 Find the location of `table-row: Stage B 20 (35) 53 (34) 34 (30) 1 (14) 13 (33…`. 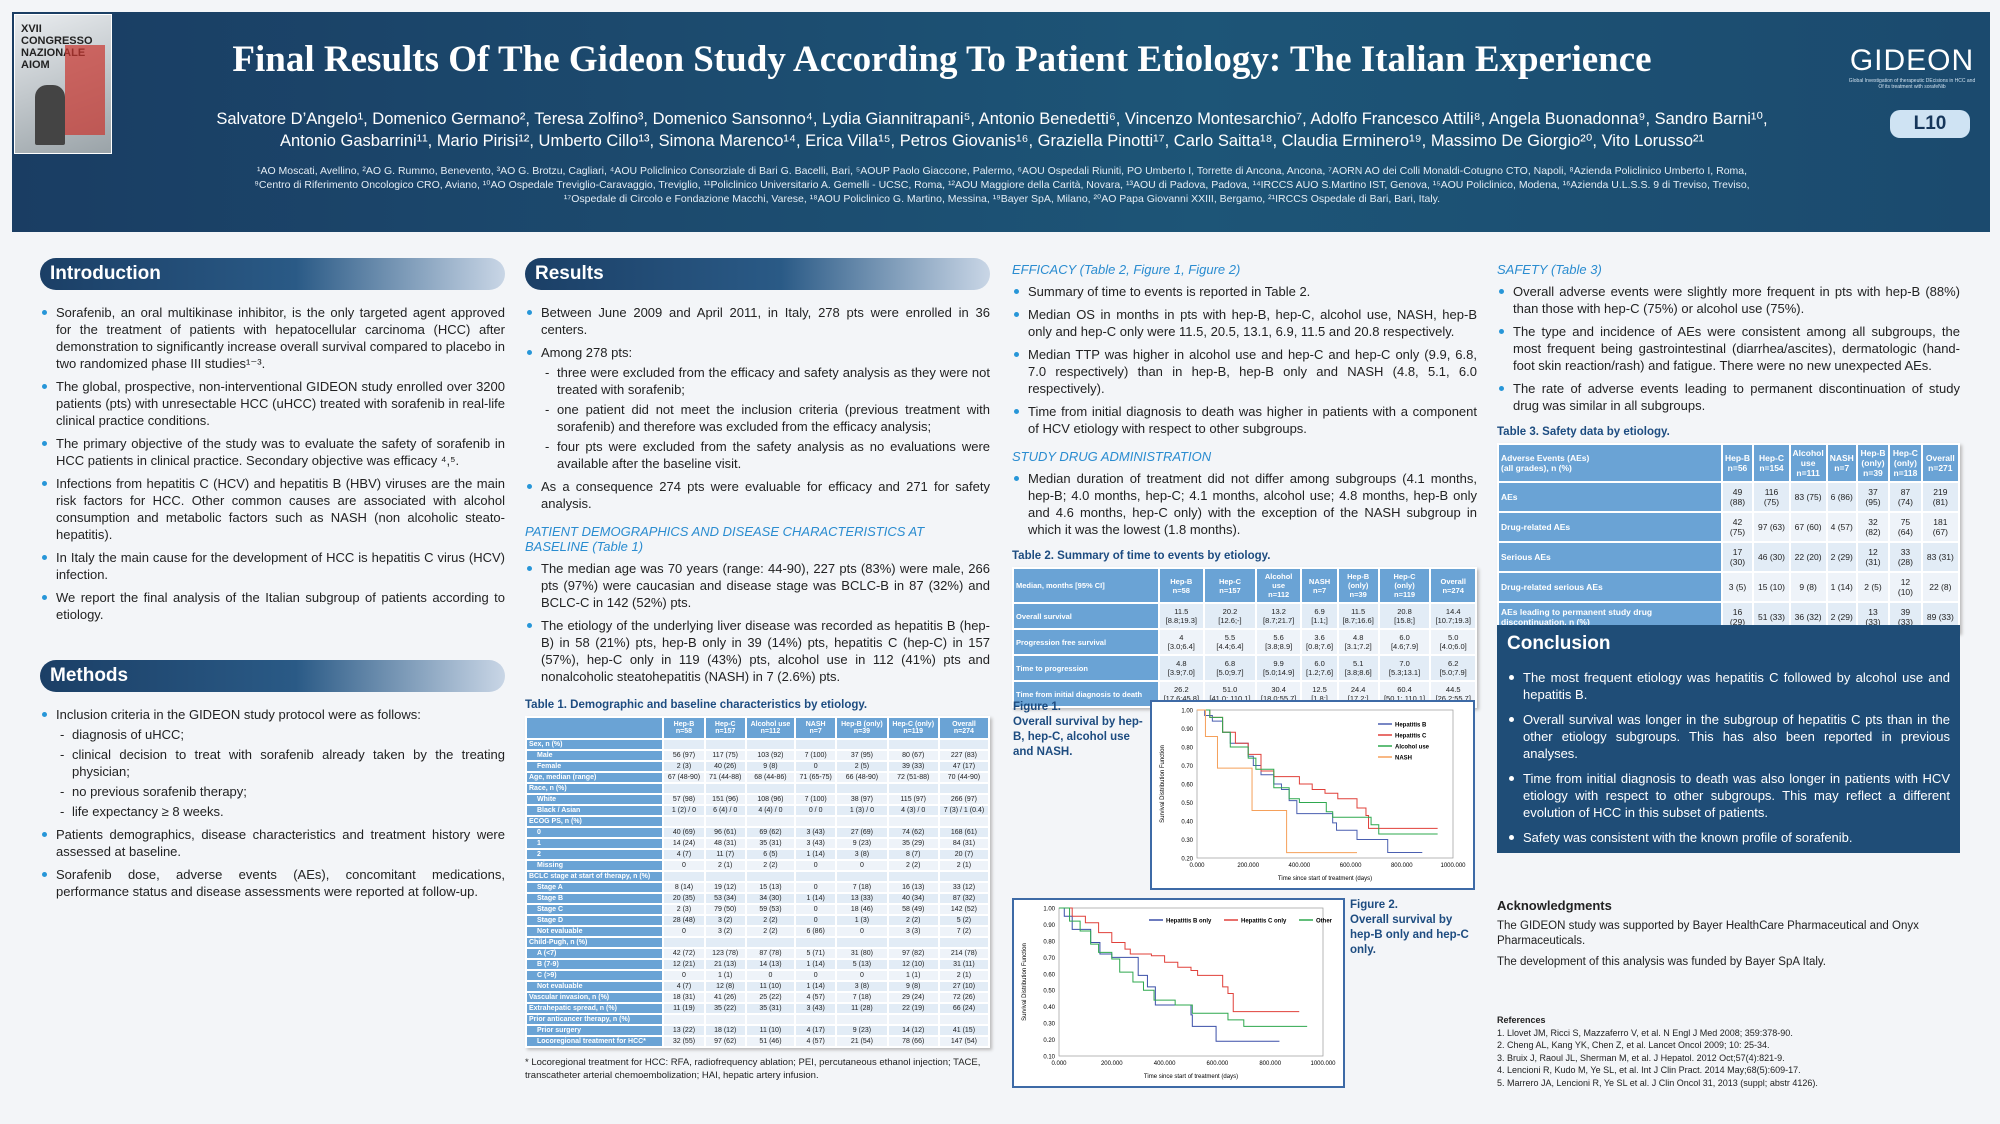

table-row: Stage B 20 (35) 53 (34) 34 (30) 1 (14) 13 (33… is located at coordinates (757, 898).